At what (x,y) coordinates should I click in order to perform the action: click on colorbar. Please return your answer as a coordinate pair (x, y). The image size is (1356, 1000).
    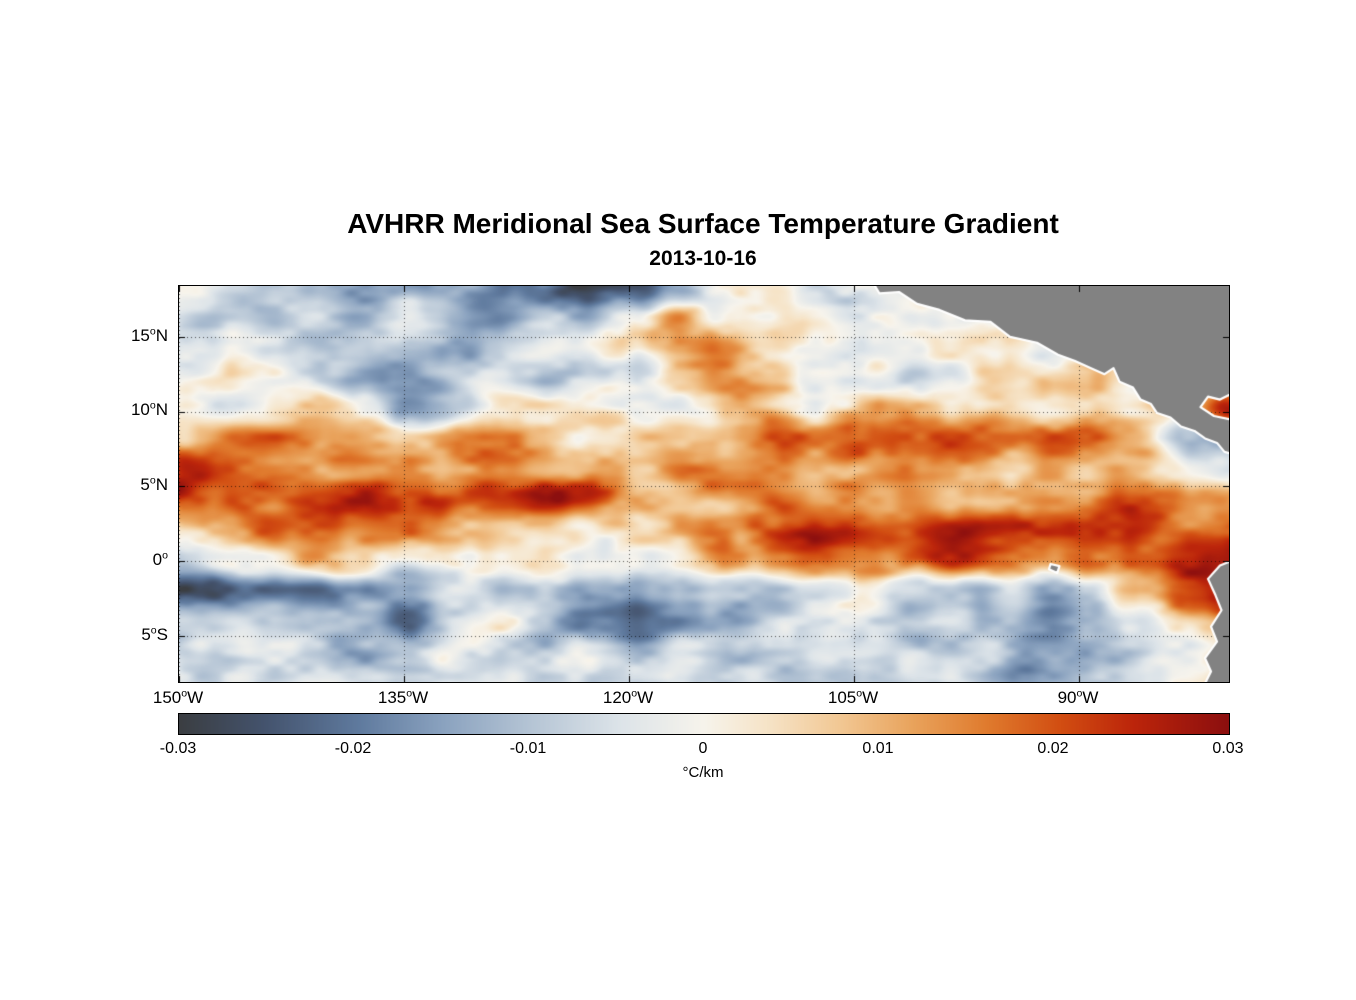
    Looking at the image, I should click on (704, 724).